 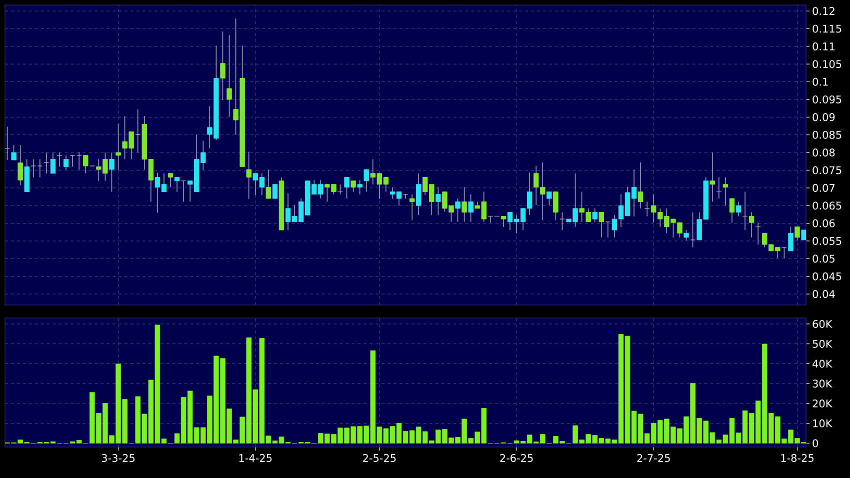 I want to click on y-tick-label: 0.105, so click(x=827, y=64).